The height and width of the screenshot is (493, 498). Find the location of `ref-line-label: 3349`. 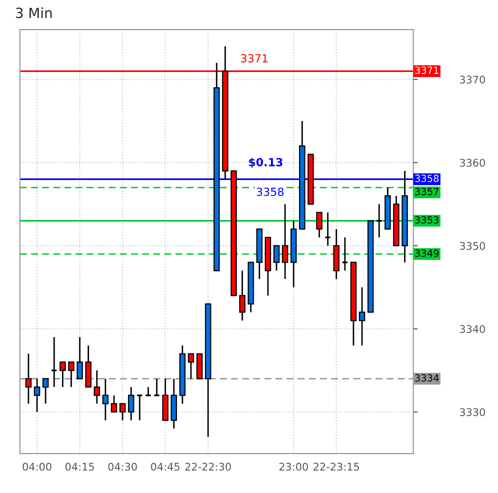

ref-line-label: 3349 is located at coordinates (427, 253).